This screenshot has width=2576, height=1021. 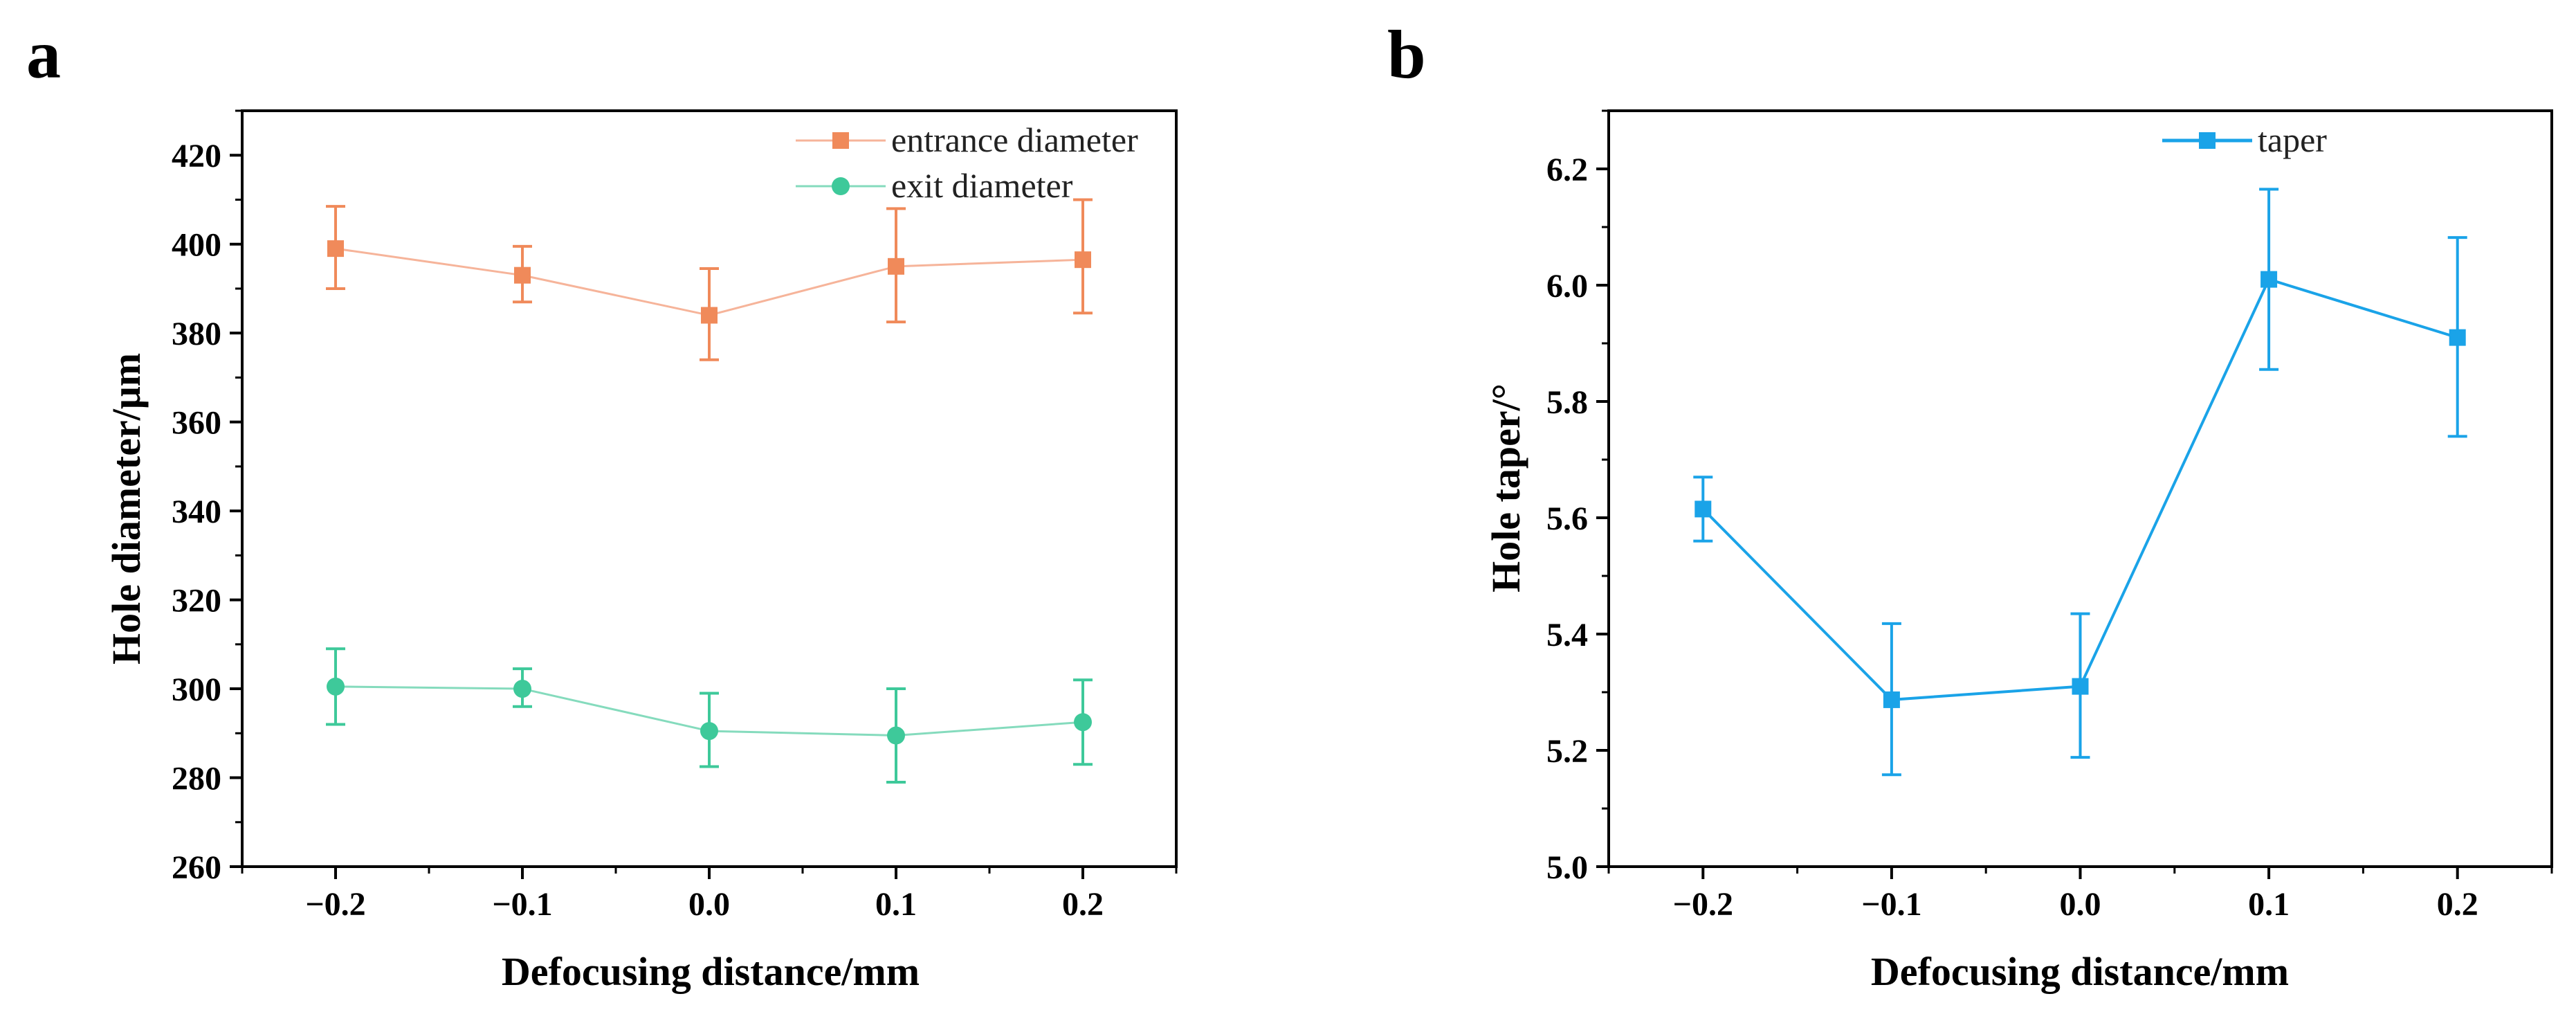 I want to click on y-tick-label: 300, so click(x=197, y=689).